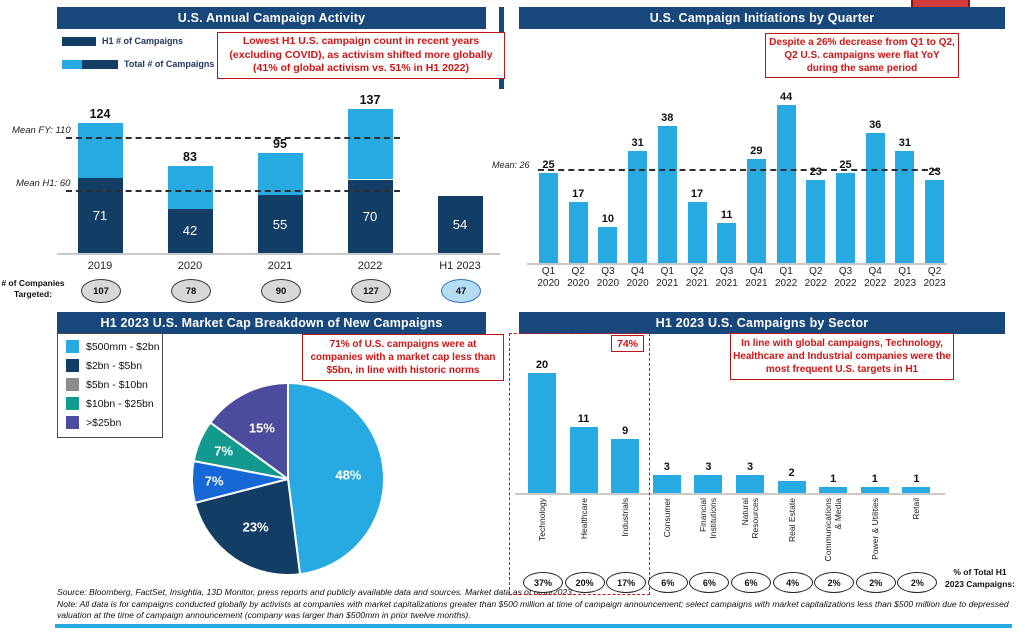  What do you see at coordinates (114, 403) in the screenshot?
I see `marketcap-legend-item: $10bn - $25bn` at bounding box center [114, 403].